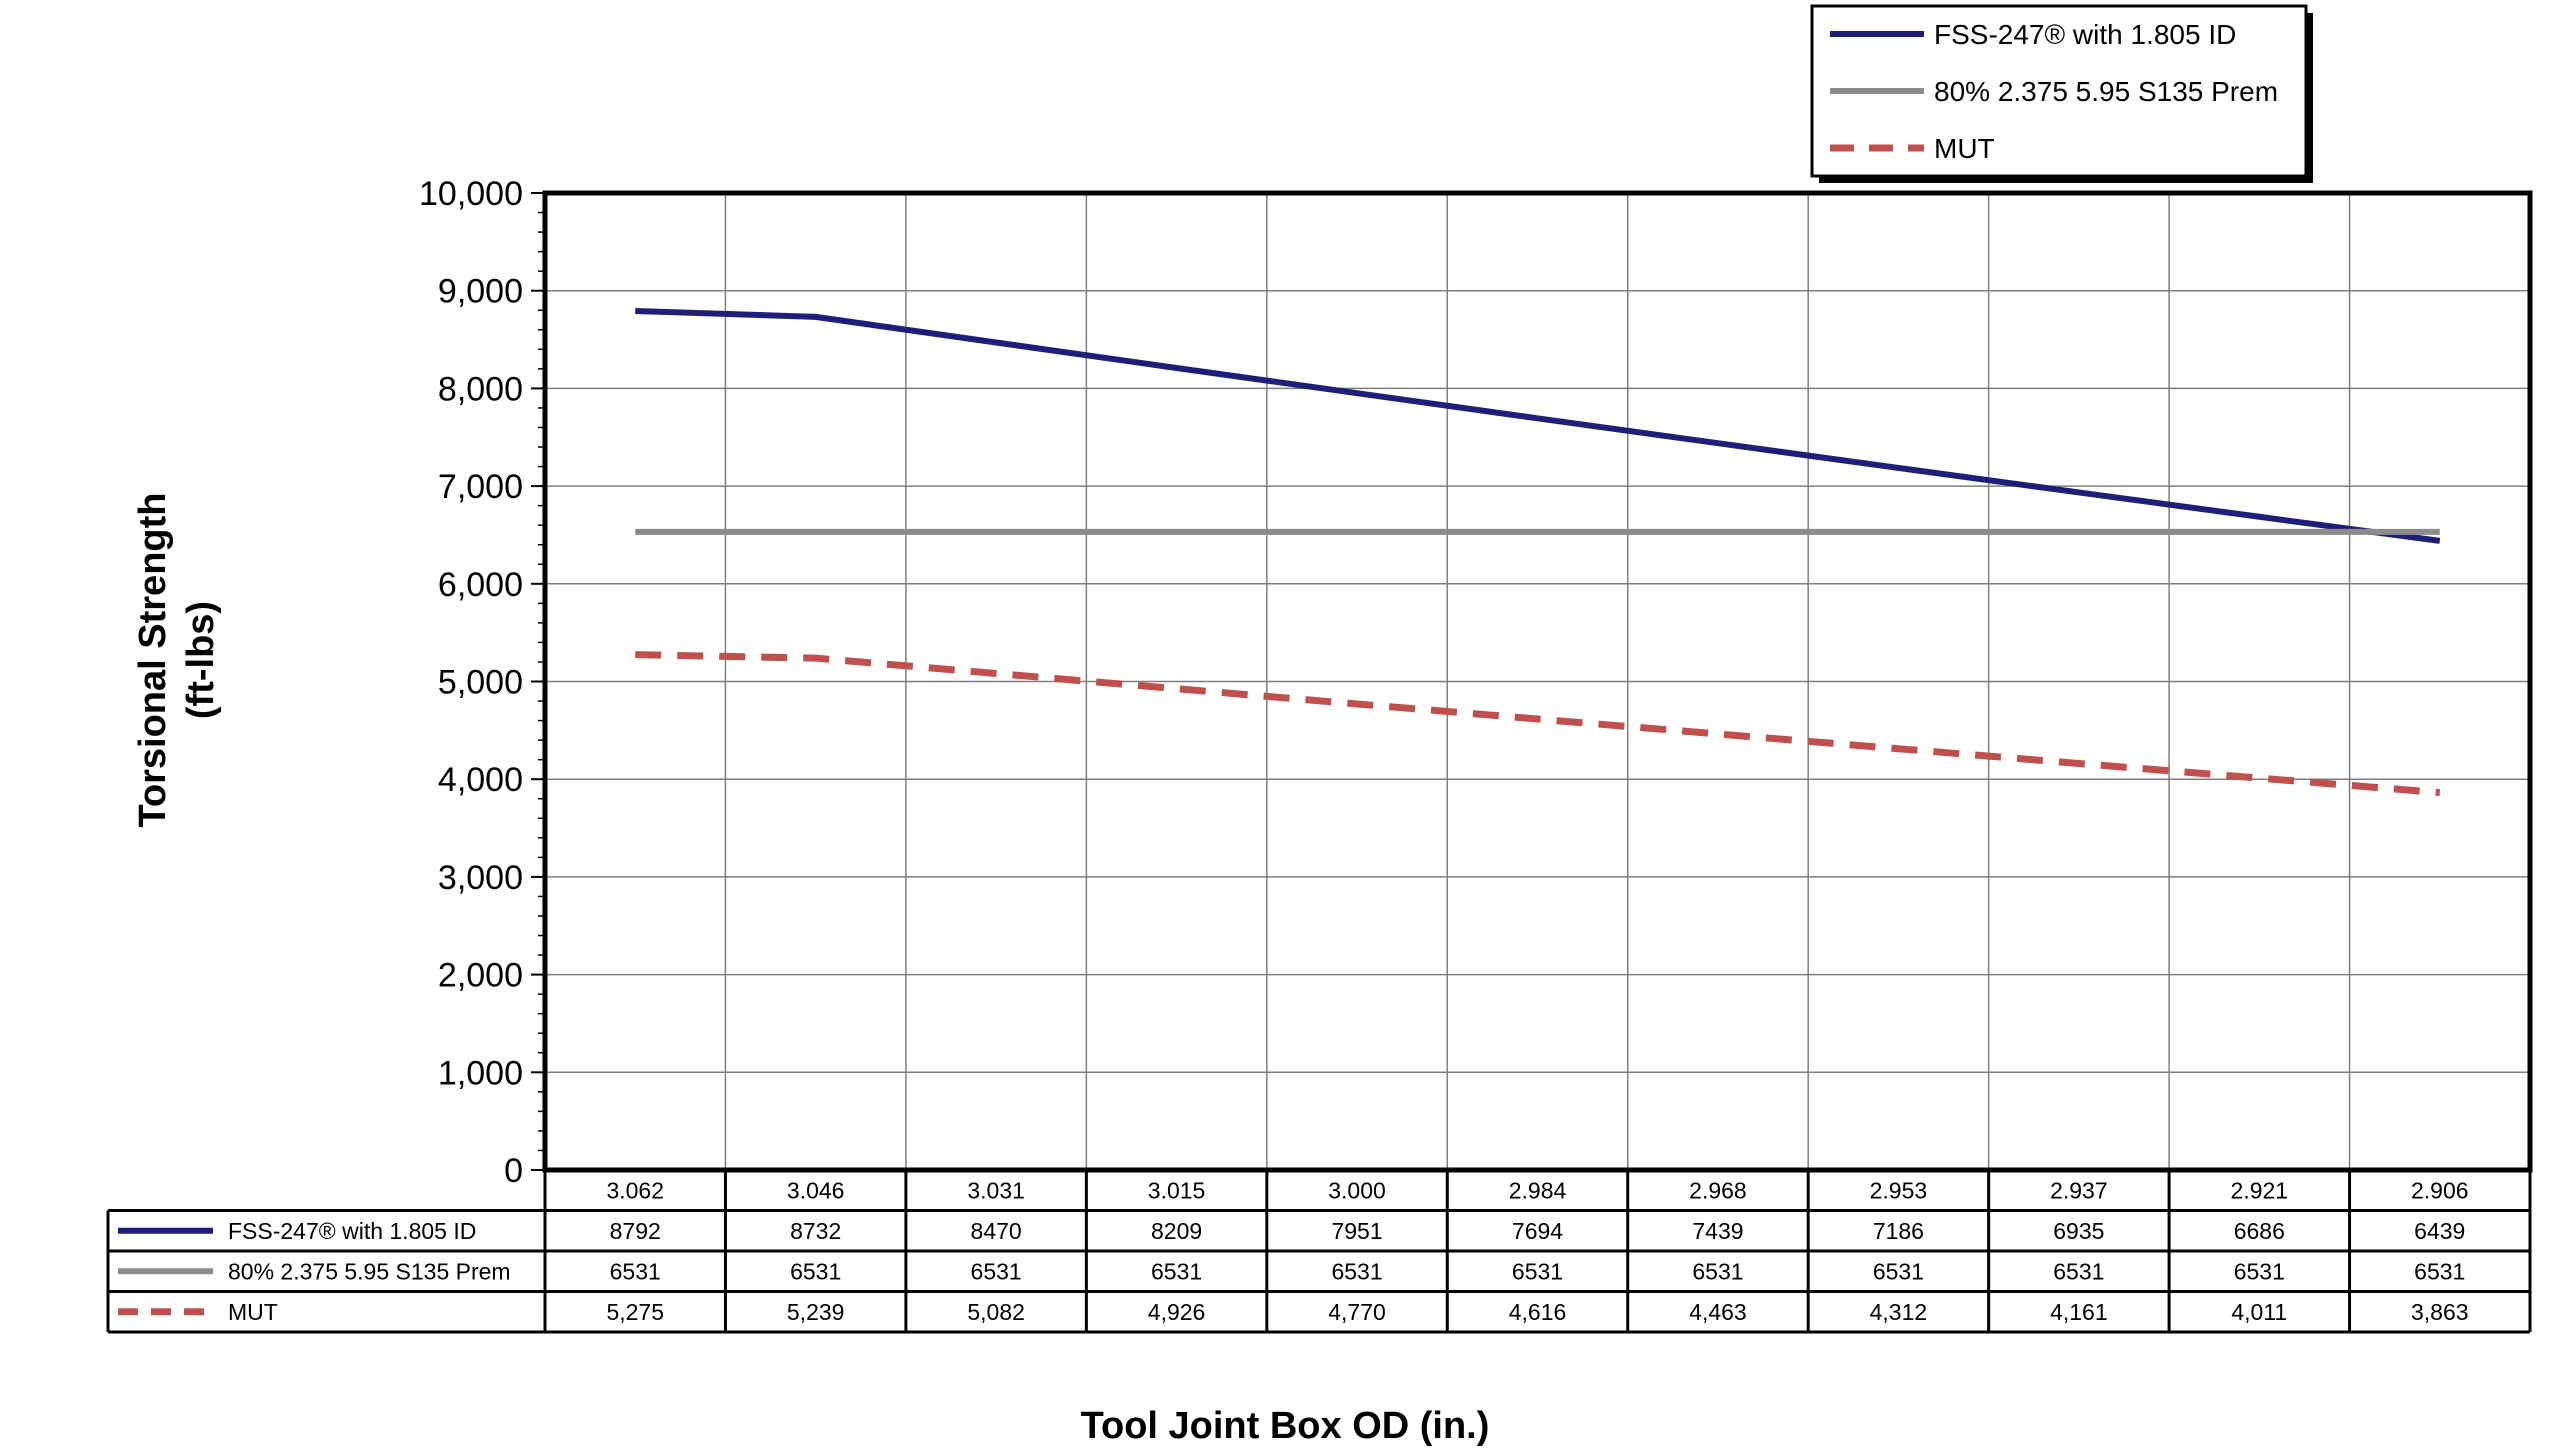 This screenshot has height=1452, width=2560. Describe the element at coordinates (635, 1190) in the screenshot. I see `x-category-label: 3.062` at that location.